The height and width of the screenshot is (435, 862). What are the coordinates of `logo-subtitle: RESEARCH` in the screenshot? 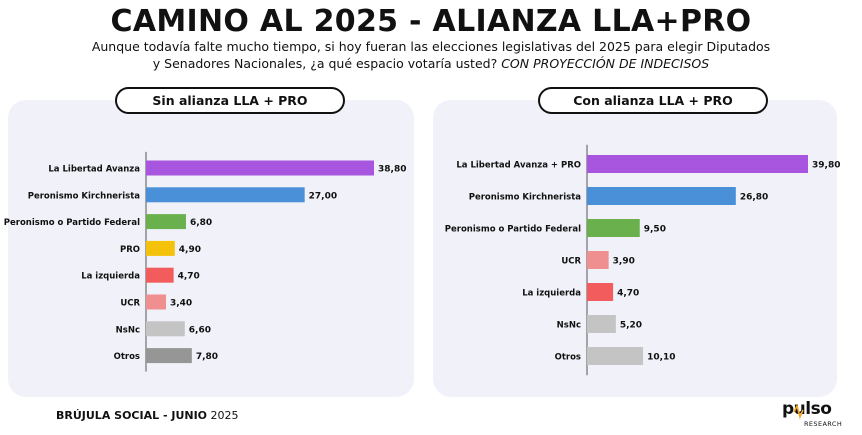 It's located at (823, 424).